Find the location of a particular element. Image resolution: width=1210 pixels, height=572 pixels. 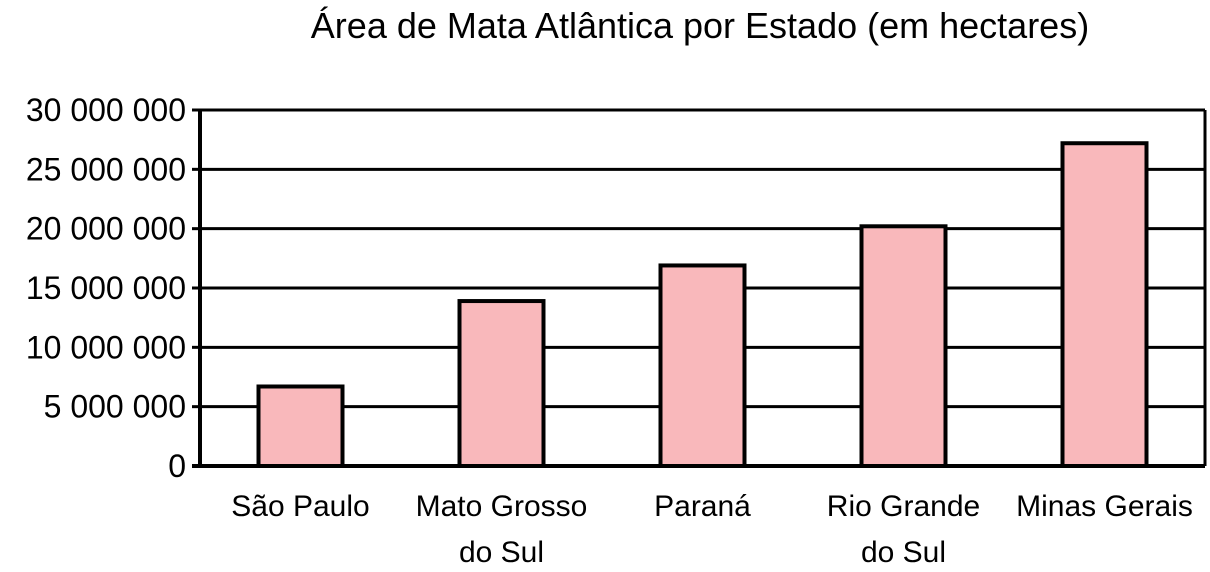

x-tick-label: Minas Gerais is located at coordinates (1104, 506).